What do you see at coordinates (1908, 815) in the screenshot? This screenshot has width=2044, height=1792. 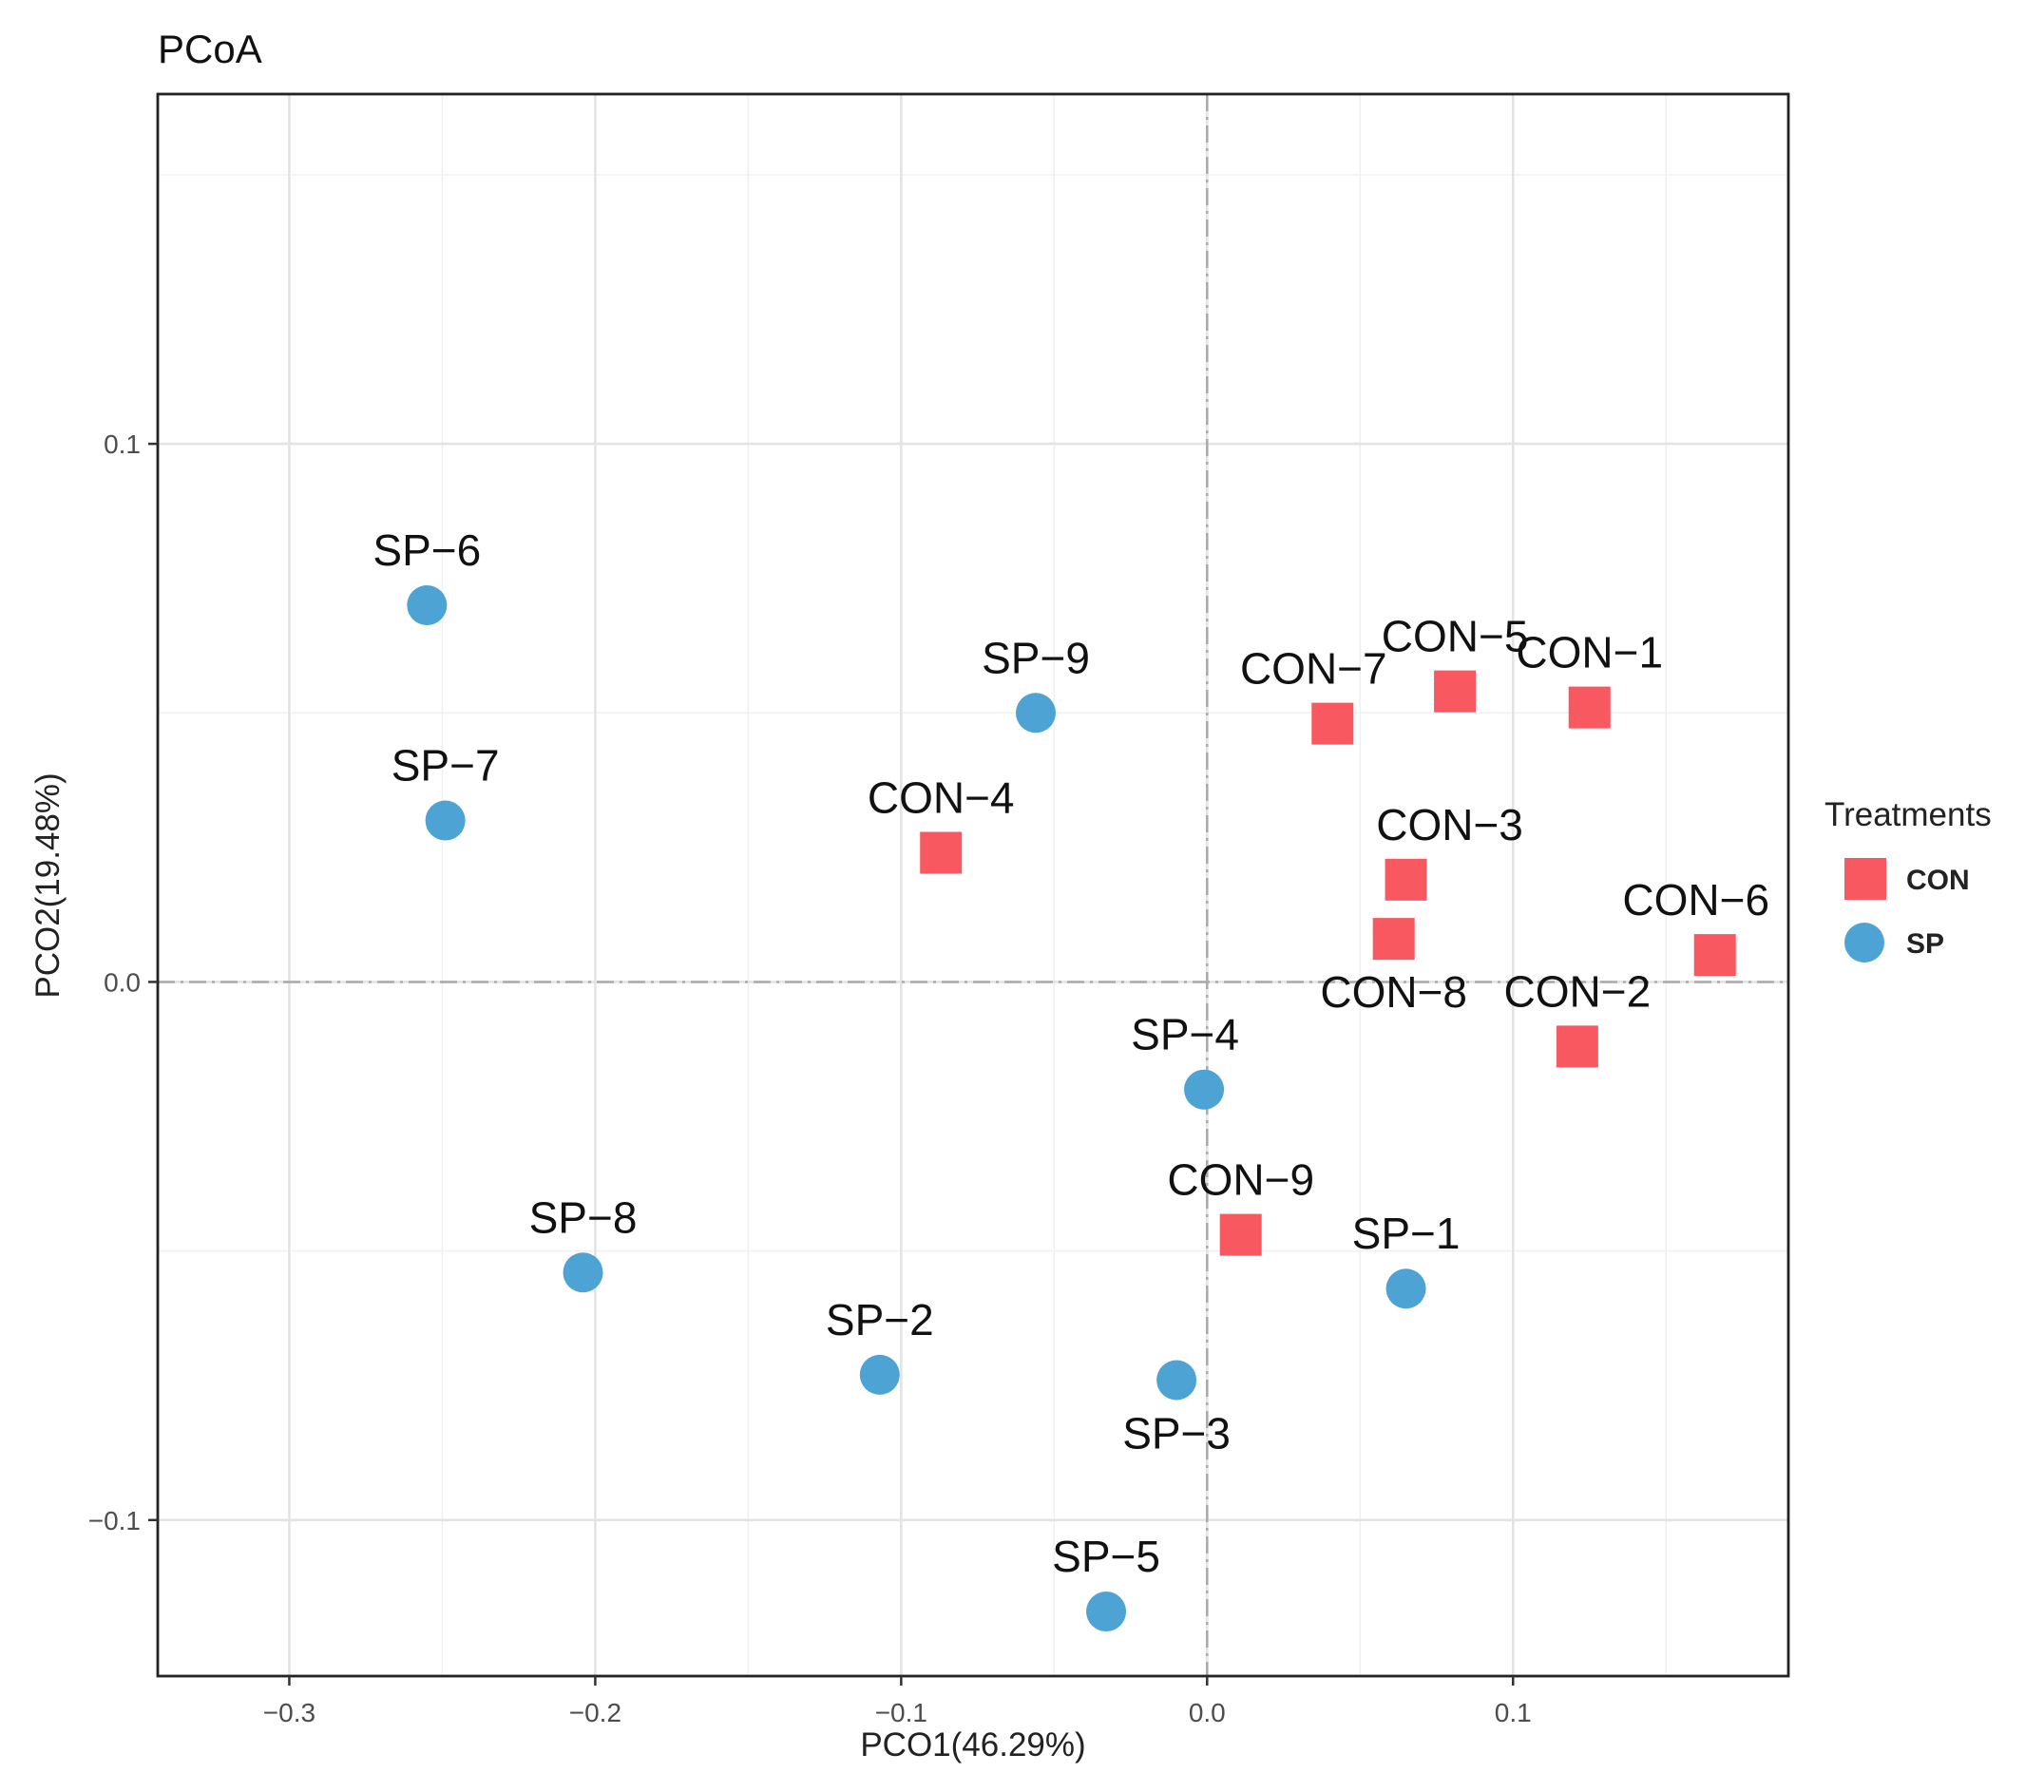 I see `legend-title: Treatments` at bounding box center [1908, 815].